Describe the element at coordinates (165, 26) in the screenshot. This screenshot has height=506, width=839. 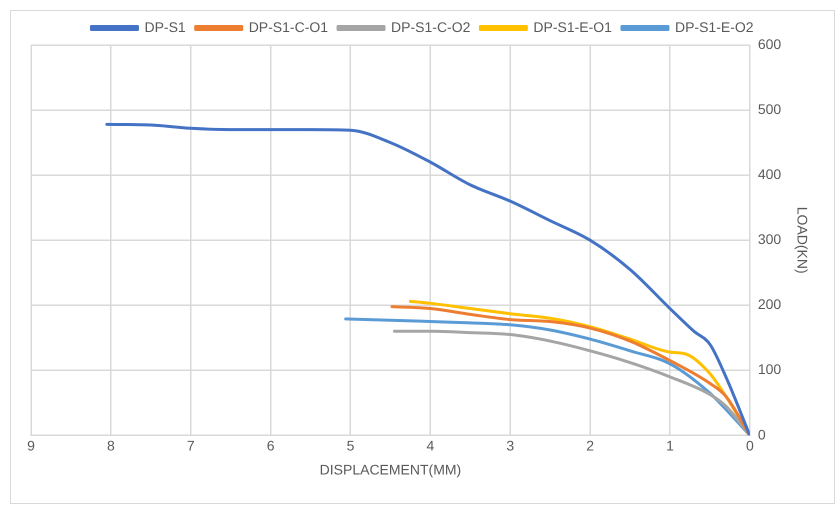
I see `legend-label: DP-S1` at that location.